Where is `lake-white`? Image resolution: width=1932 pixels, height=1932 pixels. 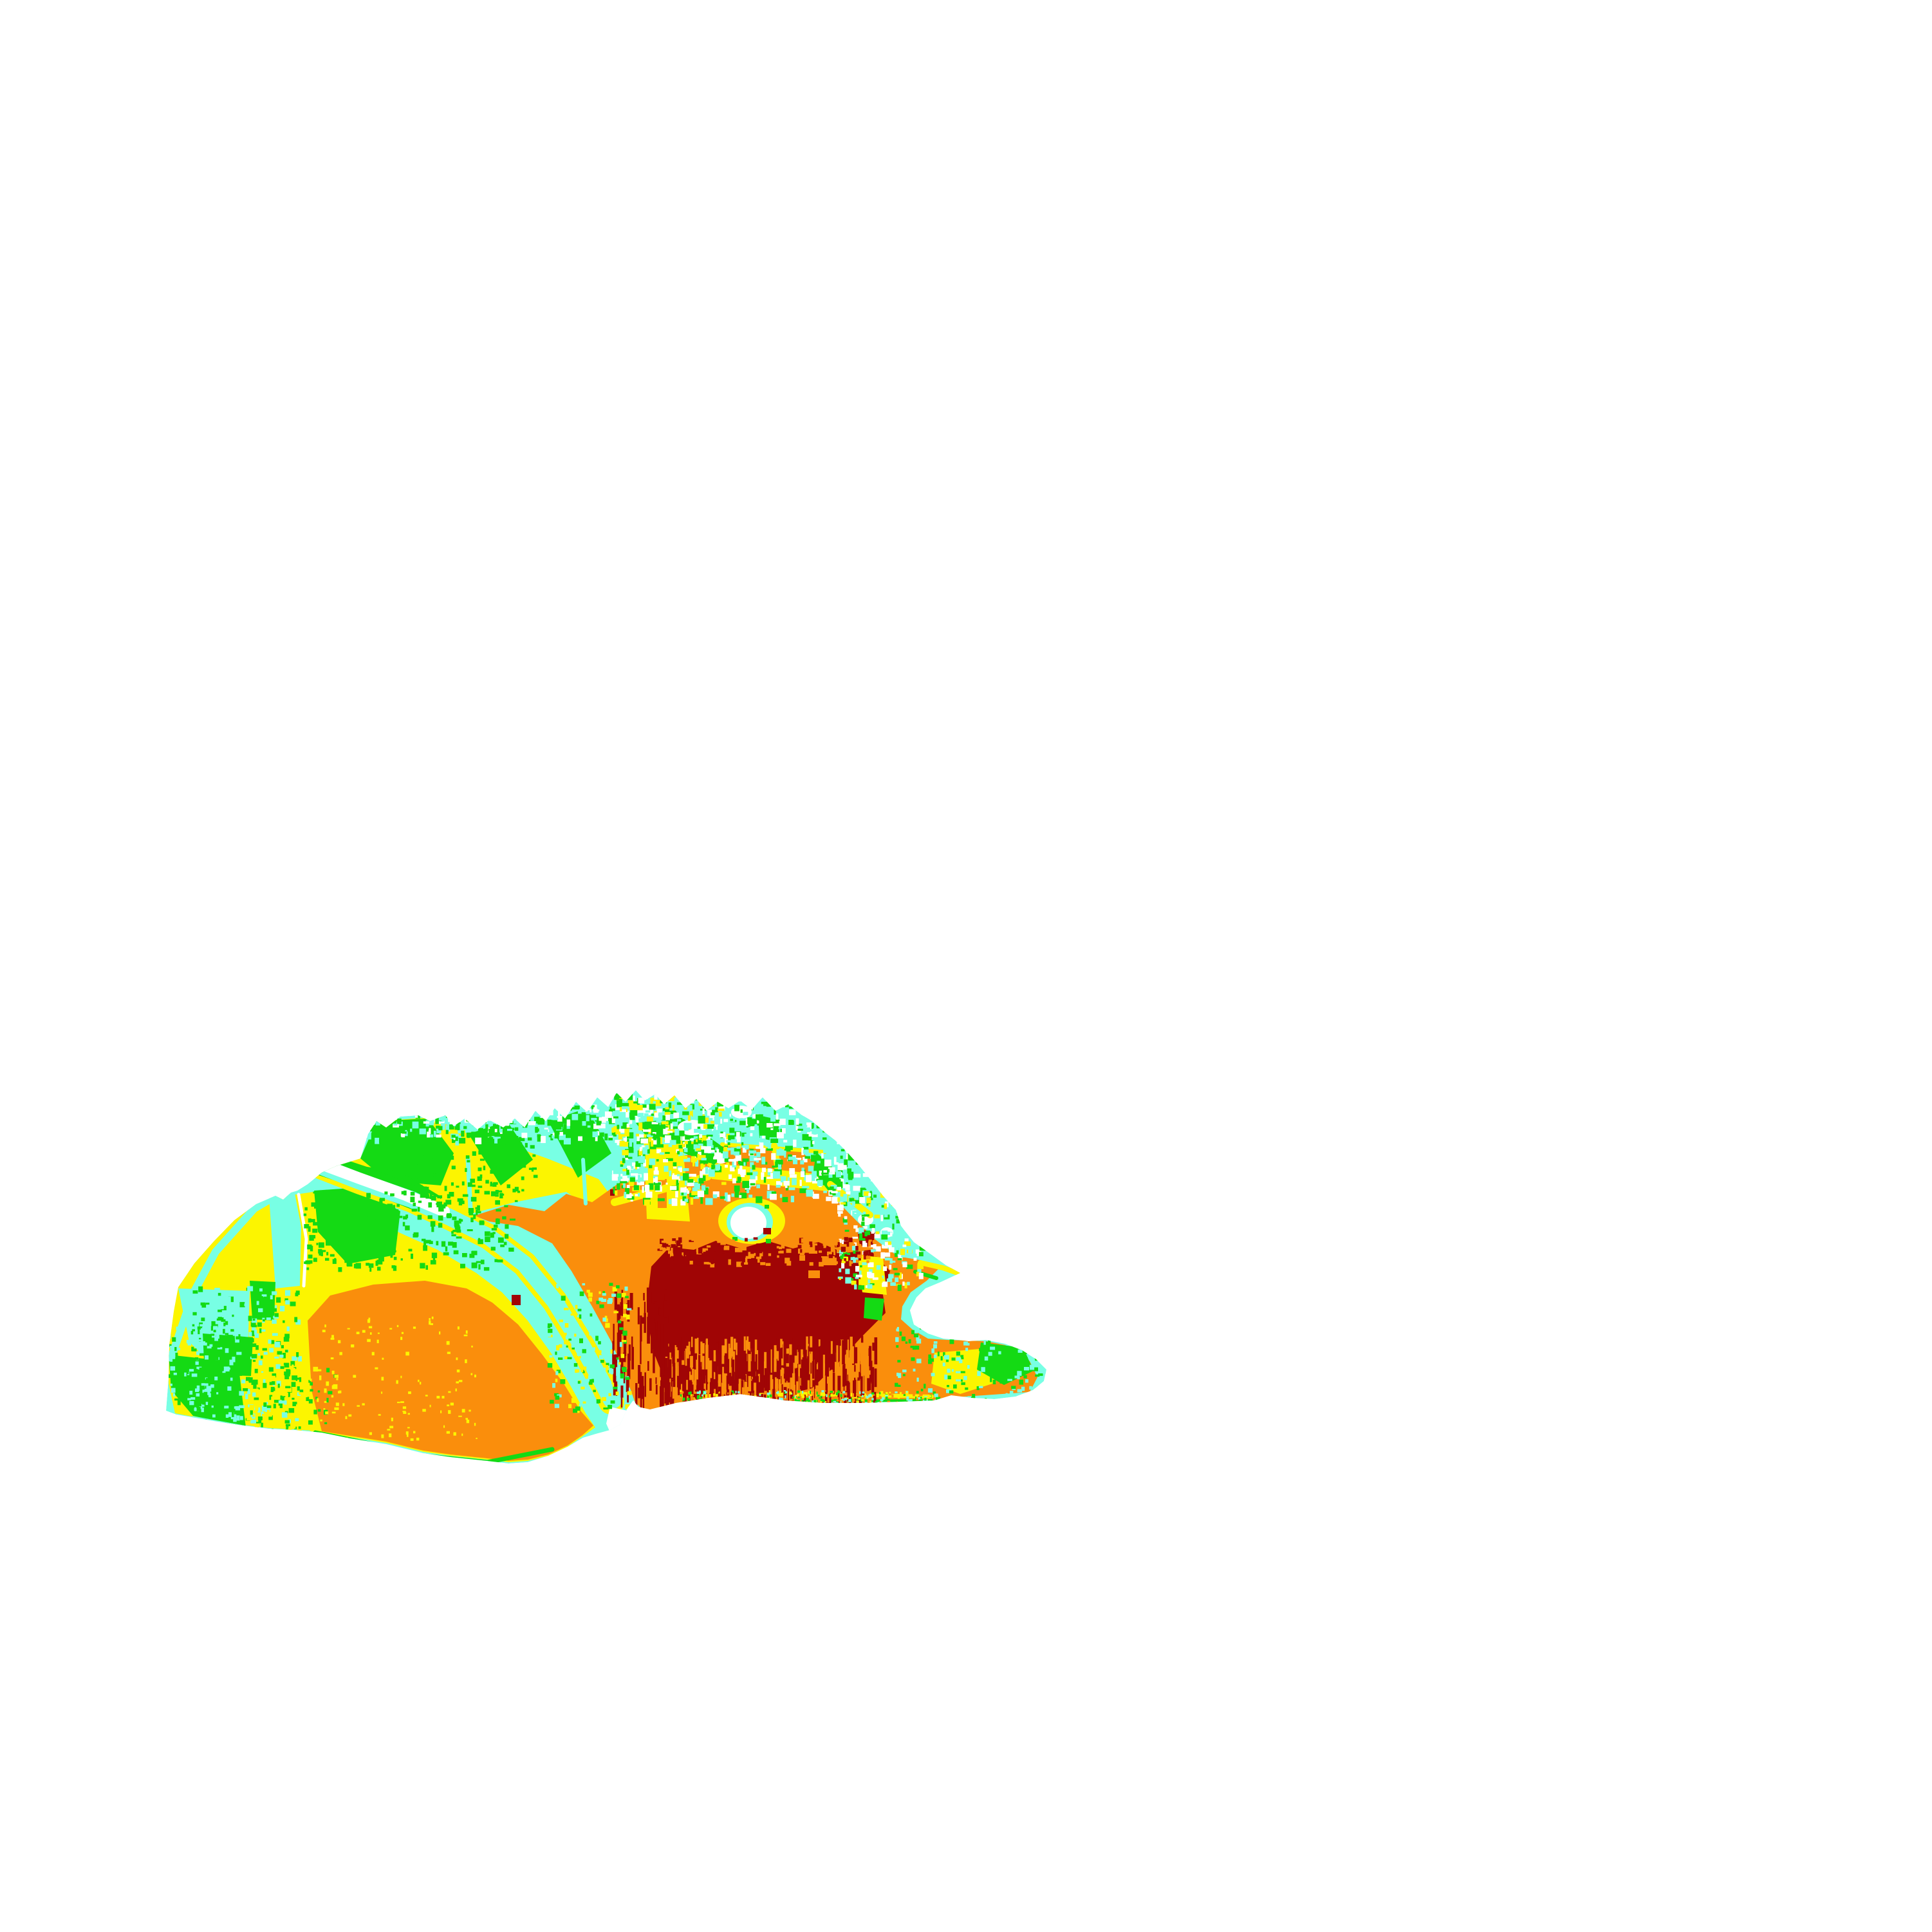 lake-white is located at coordinates (748, 1223).